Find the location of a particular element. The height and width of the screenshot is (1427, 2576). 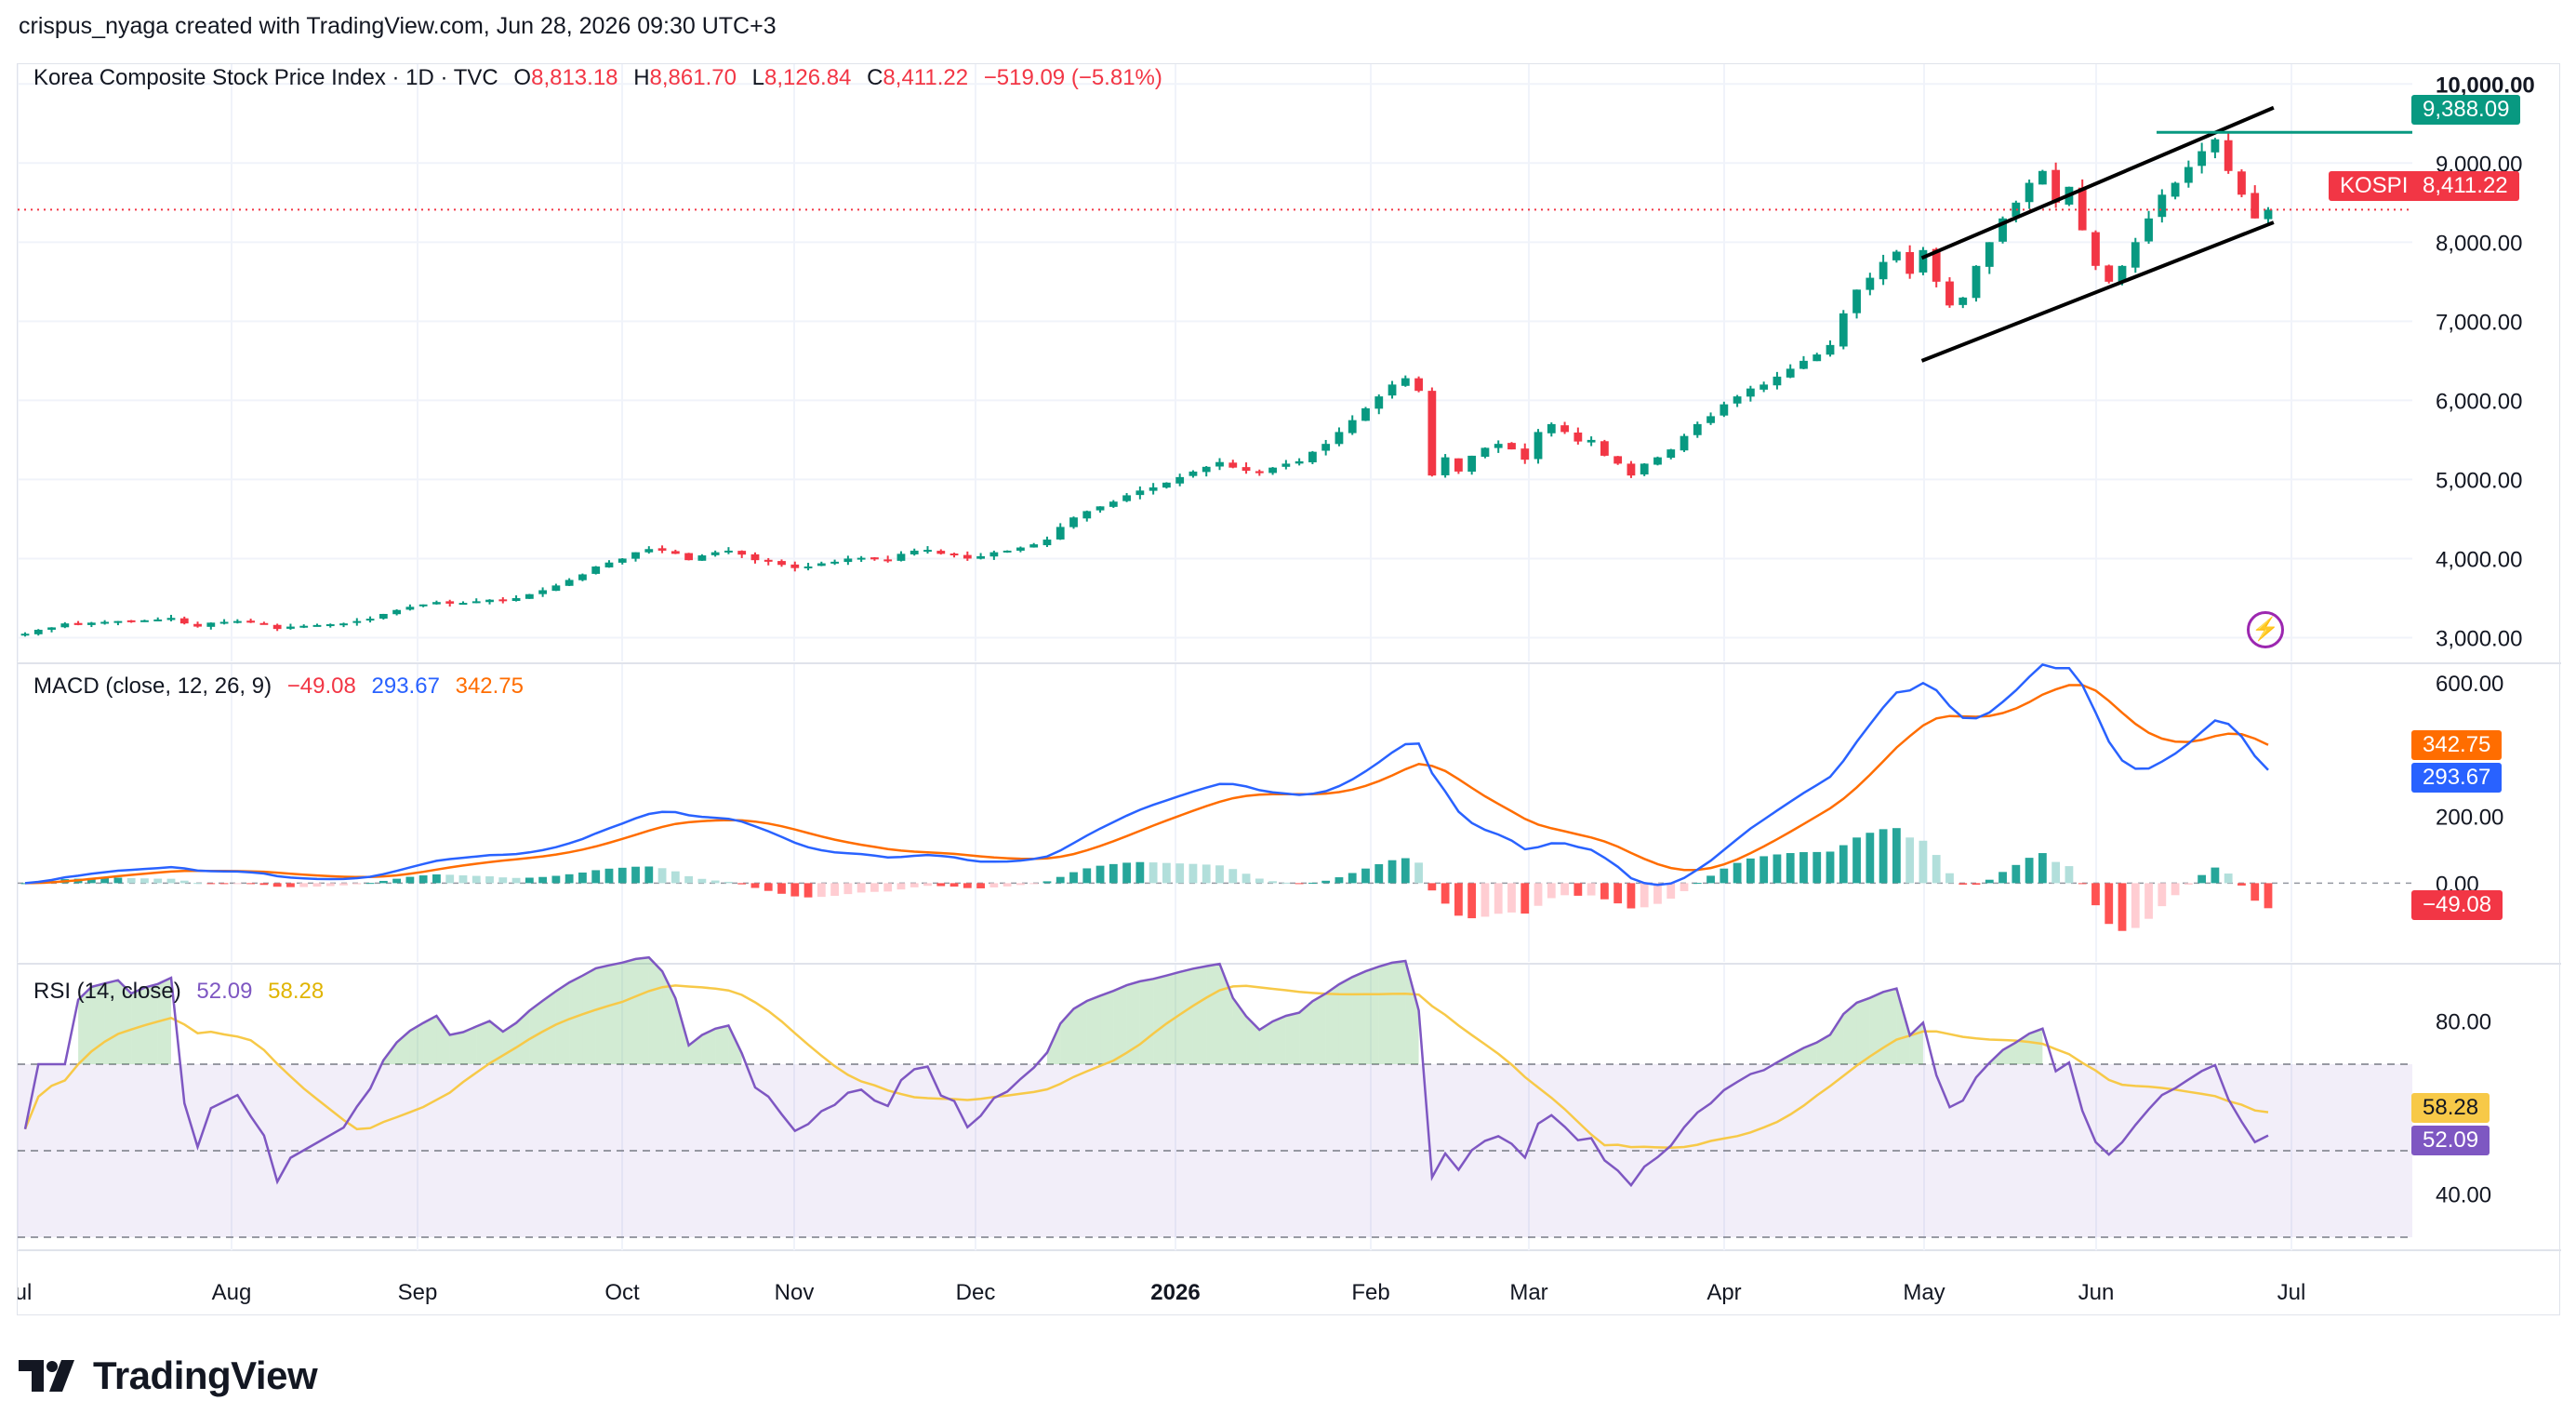

time-tick-label: Nov is located at coordinates (795, 1292).